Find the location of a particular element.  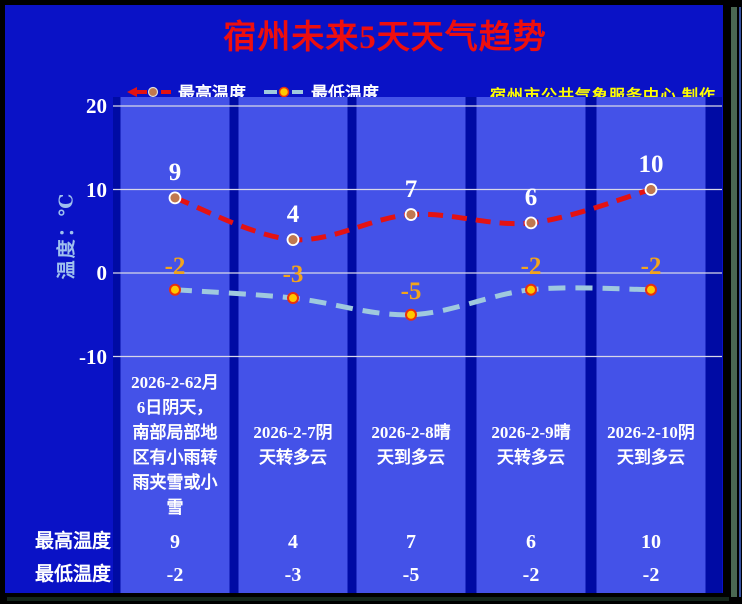

window-edge-strip is located at coordinates (734, 302).